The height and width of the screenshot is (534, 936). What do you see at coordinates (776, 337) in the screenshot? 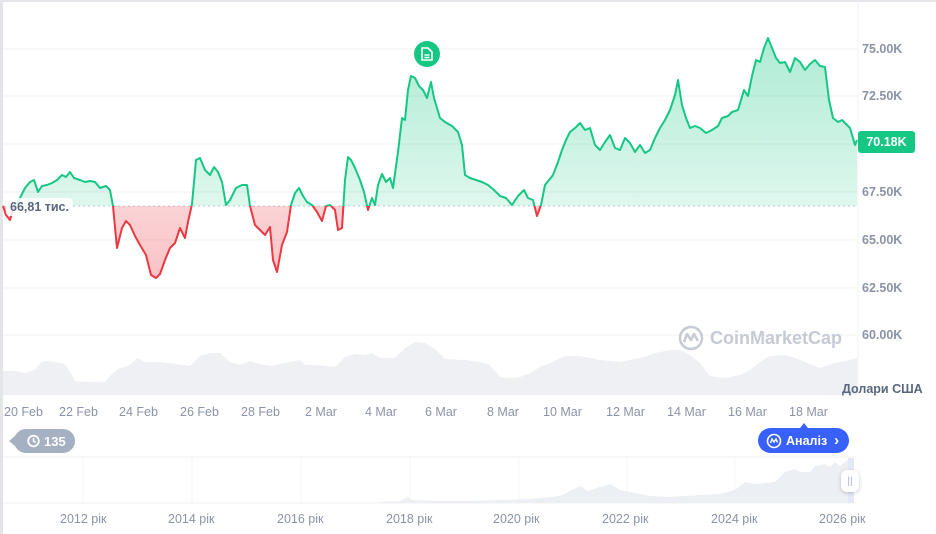
I see `watermark-text: CoinMarketCap` at bounding box center [776, 337].